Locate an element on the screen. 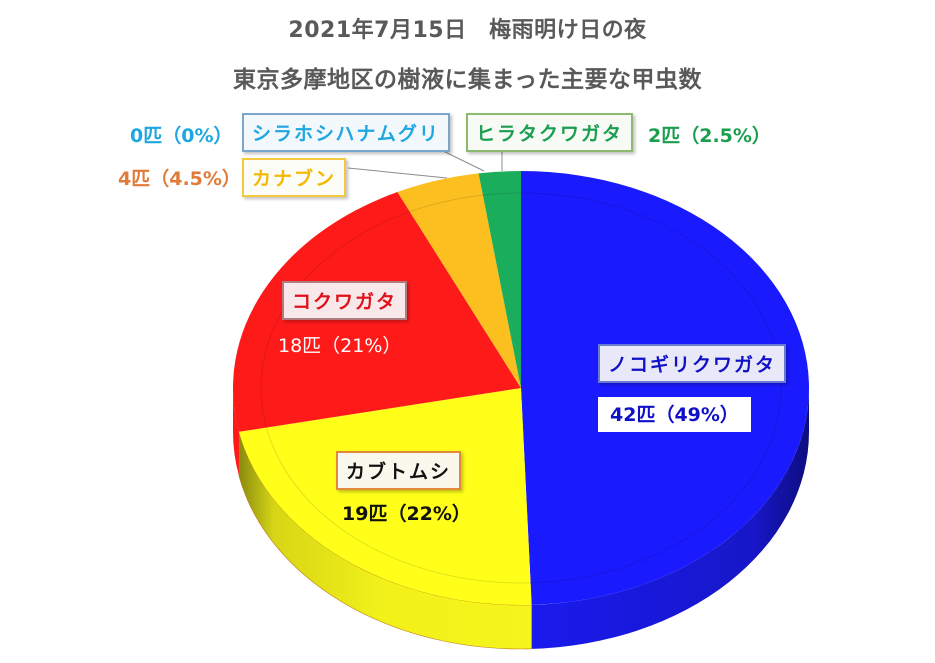 The image size is (935, 663). kabutomushi-count-label: 19匹（22%） is located at coordinates (406, 514).